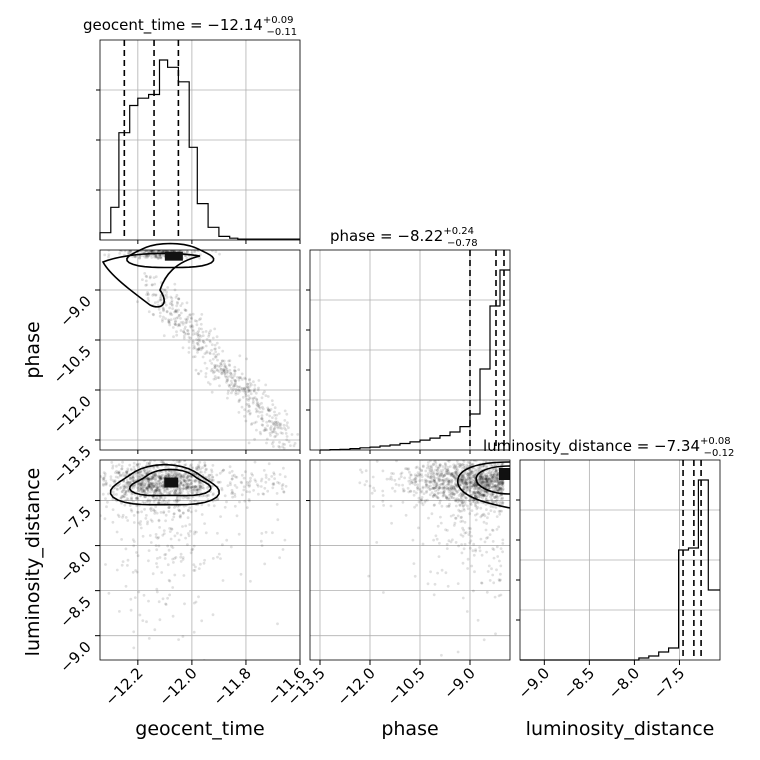 The image size is (760, 760). I want to click on panel-frame-phase-geocent_time, so click(200, 350).